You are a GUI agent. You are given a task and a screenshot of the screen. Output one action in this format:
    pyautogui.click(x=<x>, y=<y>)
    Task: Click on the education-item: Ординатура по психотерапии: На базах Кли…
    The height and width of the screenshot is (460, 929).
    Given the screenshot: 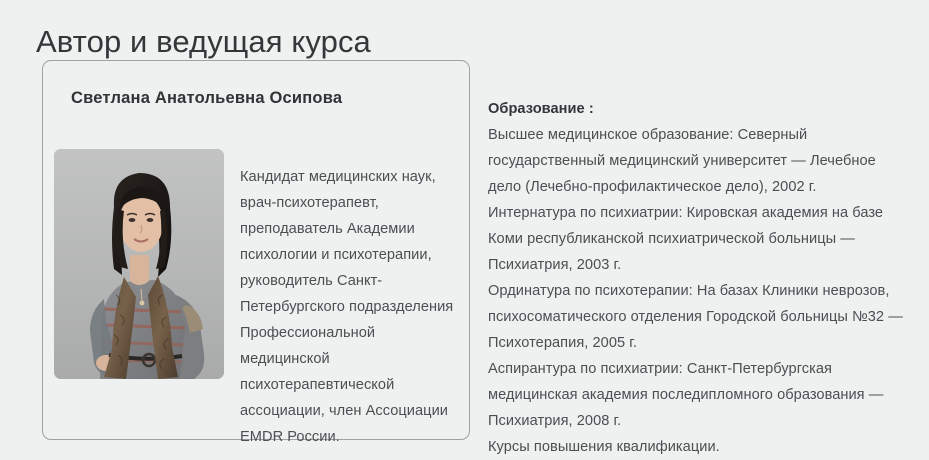 What is the action you would take?
    pyautogui.click(x=695, y=317)
    